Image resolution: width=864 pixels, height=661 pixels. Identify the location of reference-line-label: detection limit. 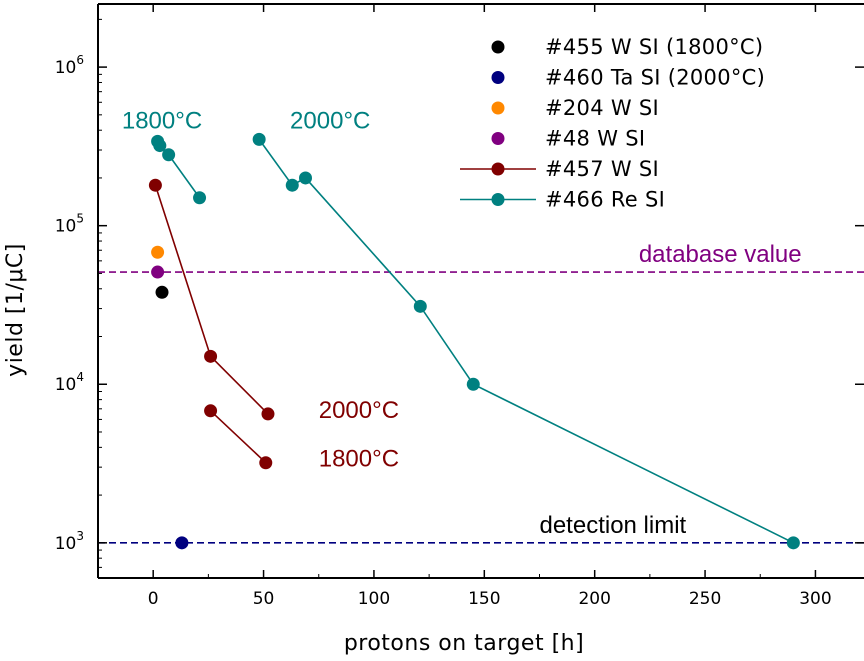
(612, 525).